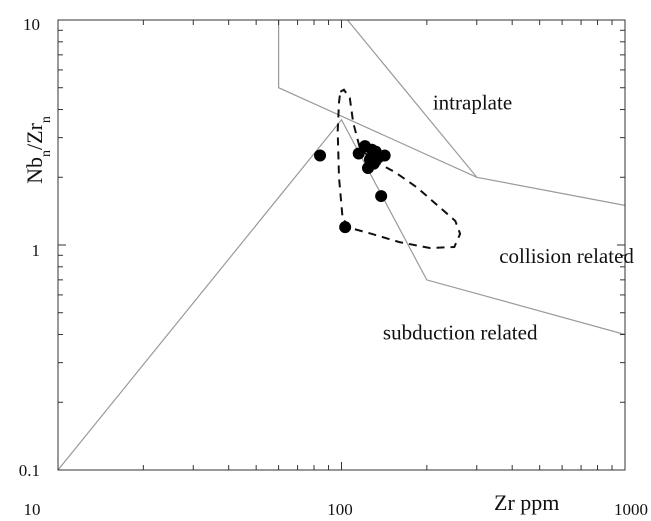 The height and width of the screenshot is (521, 651). What do you see at coordinates (566, 256) in the screenshot?
I see `field-label: collision related` at bounding box center [566, 256].